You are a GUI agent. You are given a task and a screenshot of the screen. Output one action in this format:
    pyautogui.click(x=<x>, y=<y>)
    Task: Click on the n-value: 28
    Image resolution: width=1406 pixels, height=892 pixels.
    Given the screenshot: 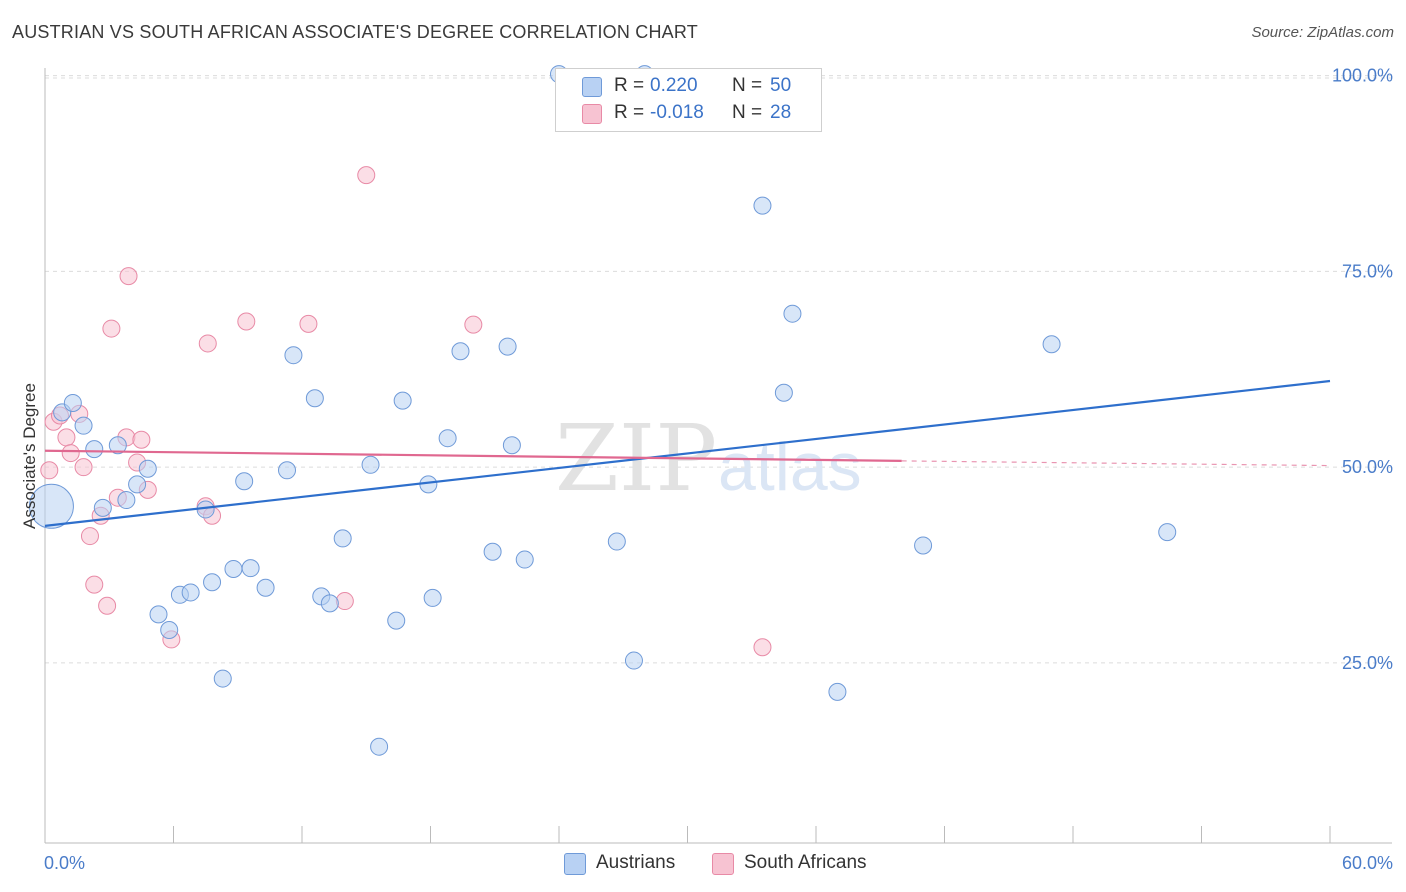 What is the action you would take?
    pyautogui.click(x=781, y=112)
    